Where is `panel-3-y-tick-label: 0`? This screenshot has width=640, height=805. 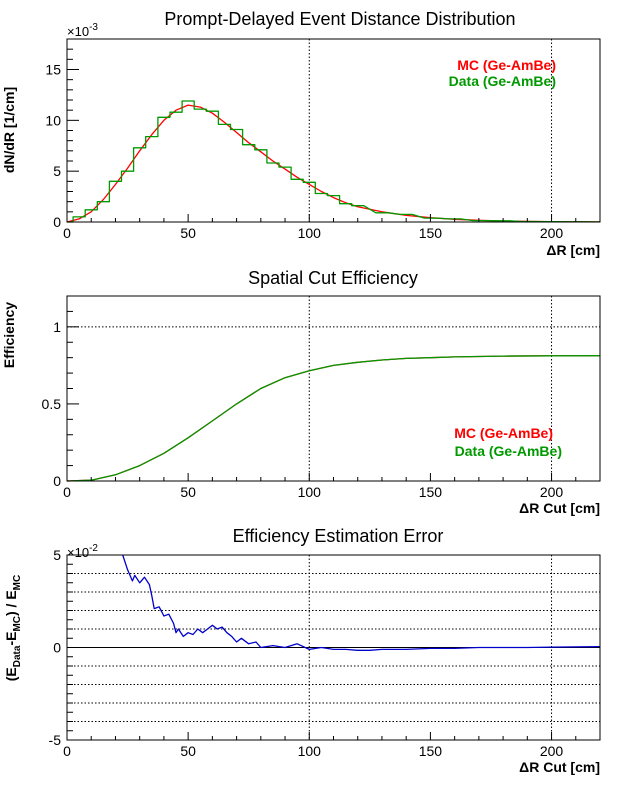 panel-3-y-tick-label: 0 is located at coordinates (57, 648).